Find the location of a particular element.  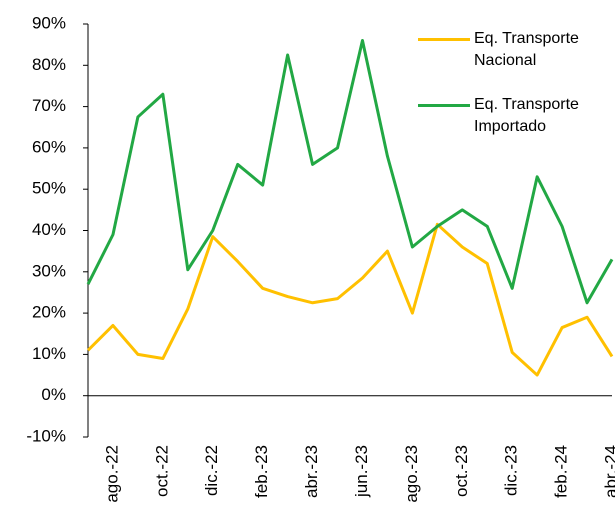

legend-item: Eq. Transporte Nacional is located at coordinates (516, 50).